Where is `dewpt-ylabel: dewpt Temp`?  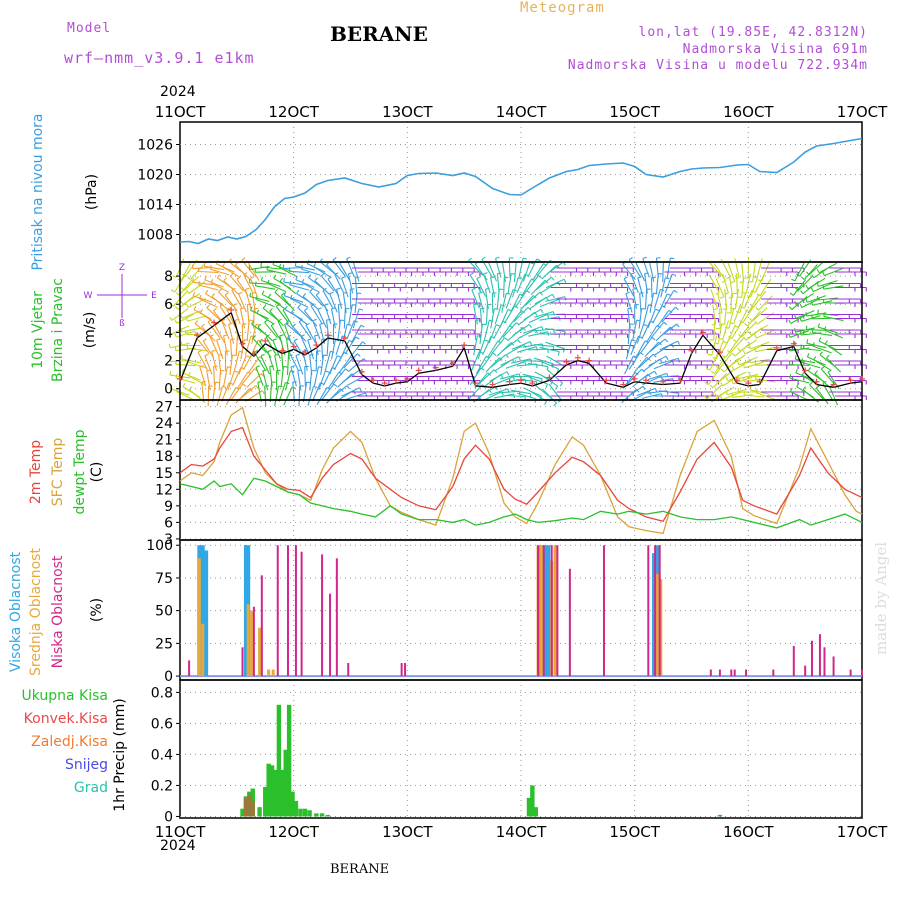
dewpt-ylabel: dewpt Temp is located at coordinates (80, 471).